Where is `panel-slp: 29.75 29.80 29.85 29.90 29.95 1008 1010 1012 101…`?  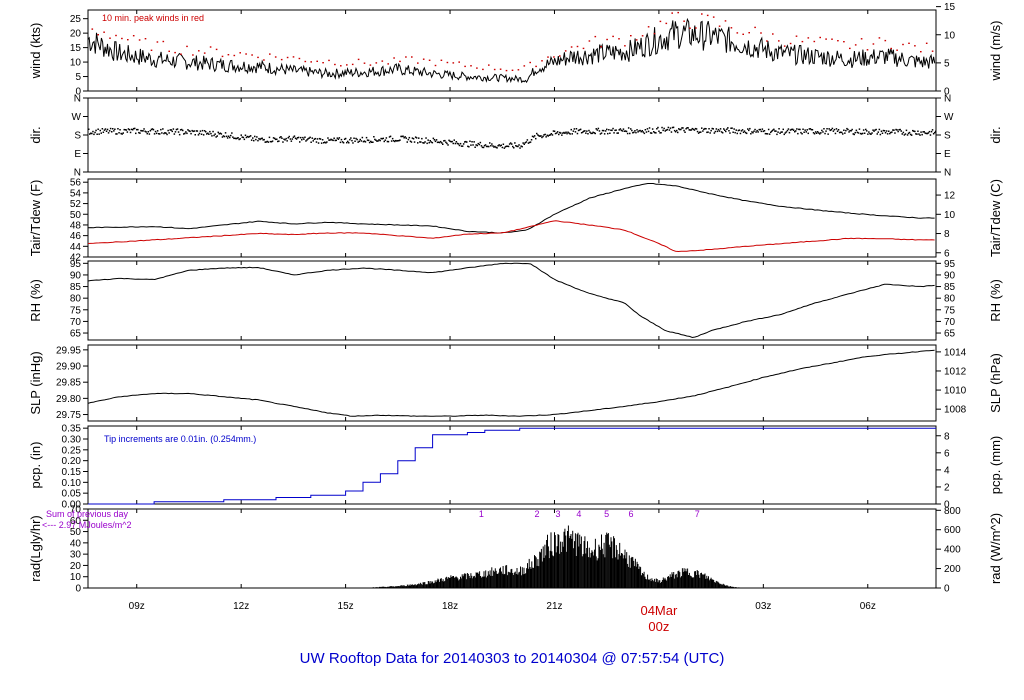
panel-slp: 29.75 29.80 29.85 29.90 29.95 1008 1010 1012 101… is located at coordinates (515, 383).